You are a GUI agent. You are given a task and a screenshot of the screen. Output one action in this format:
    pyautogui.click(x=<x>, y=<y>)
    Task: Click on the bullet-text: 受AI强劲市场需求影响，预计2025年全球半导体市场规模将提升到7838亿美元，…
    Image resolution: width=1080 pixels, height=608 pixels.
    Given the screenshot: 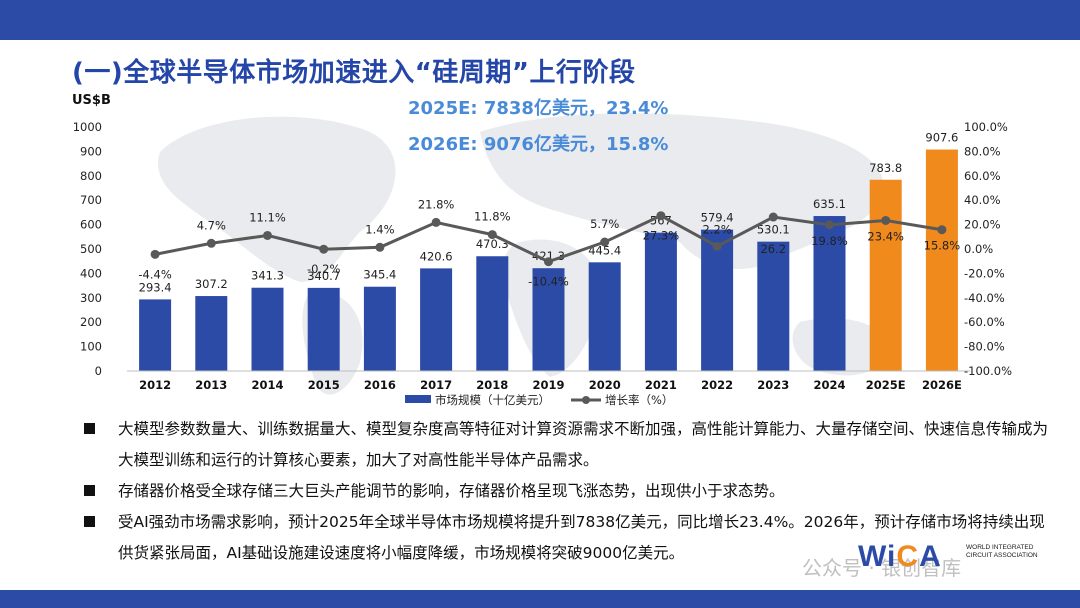 What is the action you would take?
    pyautogui.click(x=581, y=537)
    